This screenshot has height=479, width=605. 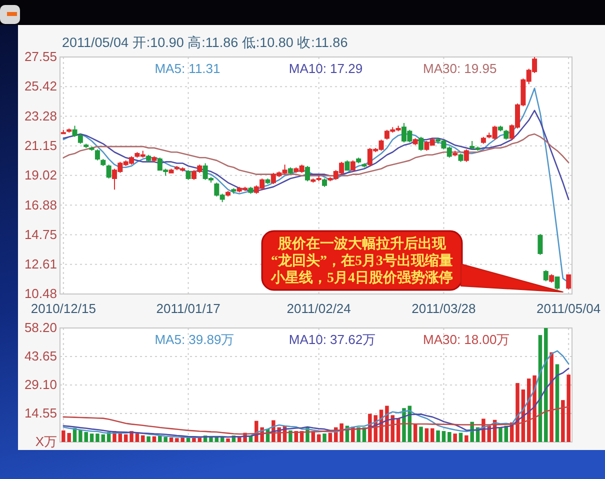 I want to click on y-tick-label: 58.20, so click(x=40, y=328).